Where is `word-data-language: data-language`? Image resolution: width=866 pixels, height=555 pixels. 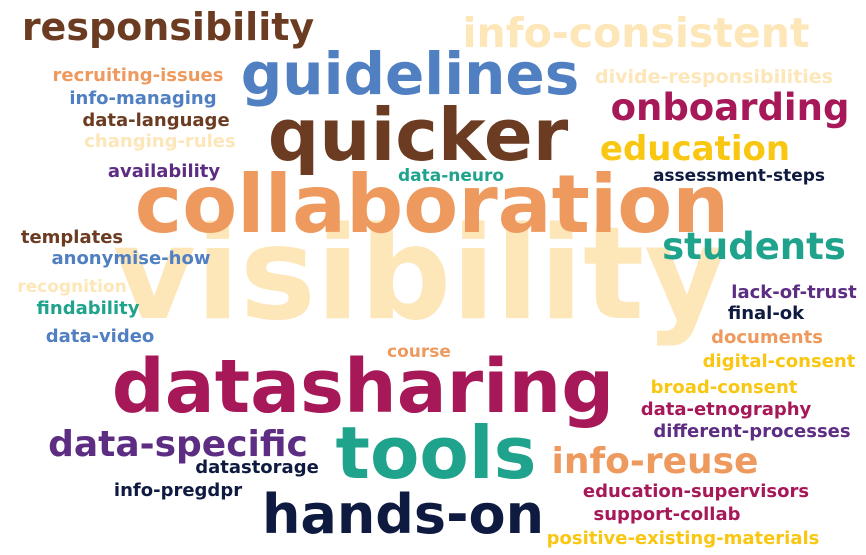 word-data-language: data-language is located at coordinates (155, 120).